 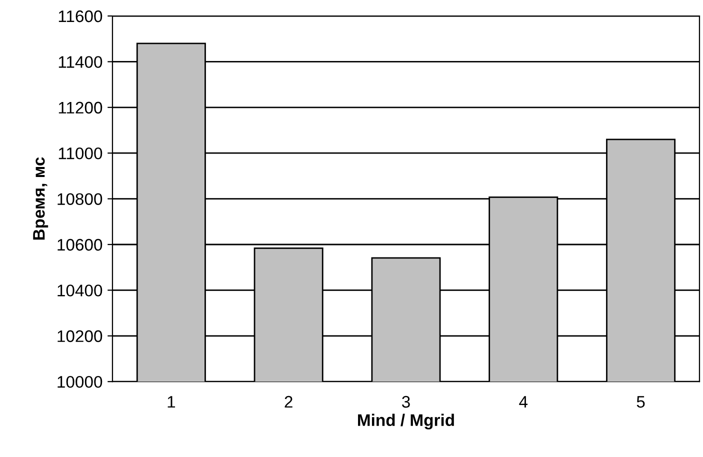 What do you see at coordinates (171, 402) in the screenshot?
I see `x-tick-label: 1` at bounding box center [171, 402].